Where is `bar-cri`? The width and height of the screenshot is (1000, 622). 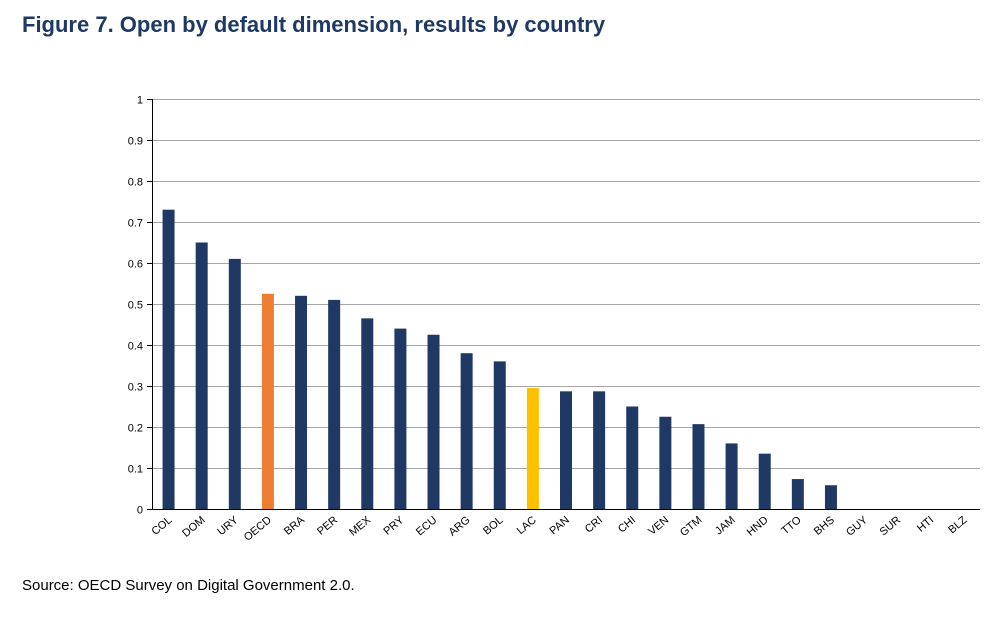
bar-cri is located at coordinates (599, 450).